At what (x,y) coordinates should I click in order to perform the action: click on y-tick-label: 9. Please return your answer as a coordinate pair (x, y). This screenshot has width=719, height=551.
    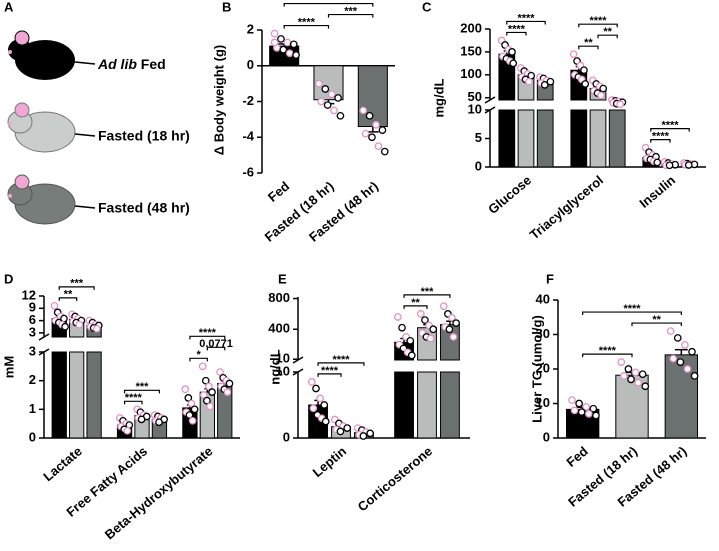
    Looking at the image, I should click on (32, 307).